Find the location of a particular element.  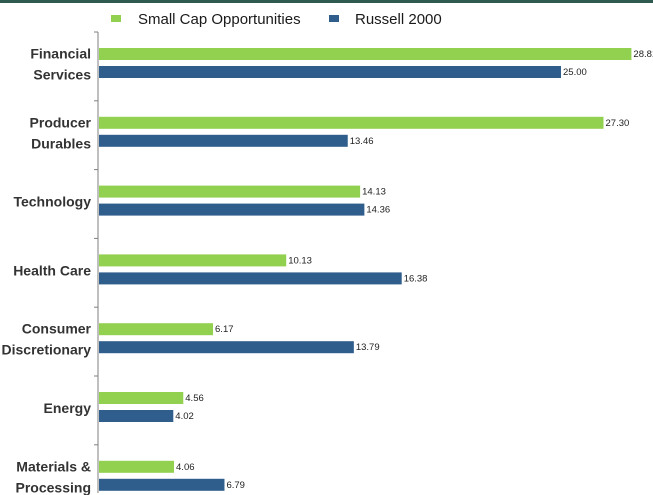

data-label: 27.30 is located at coordinates (618, 123).